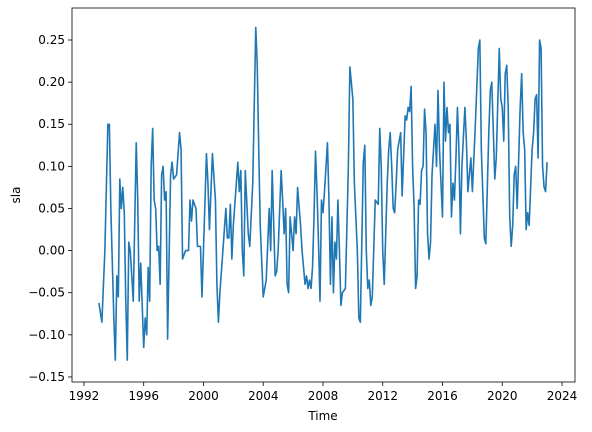  I want to click on x-tick-label: 2016, so click(442, 396).